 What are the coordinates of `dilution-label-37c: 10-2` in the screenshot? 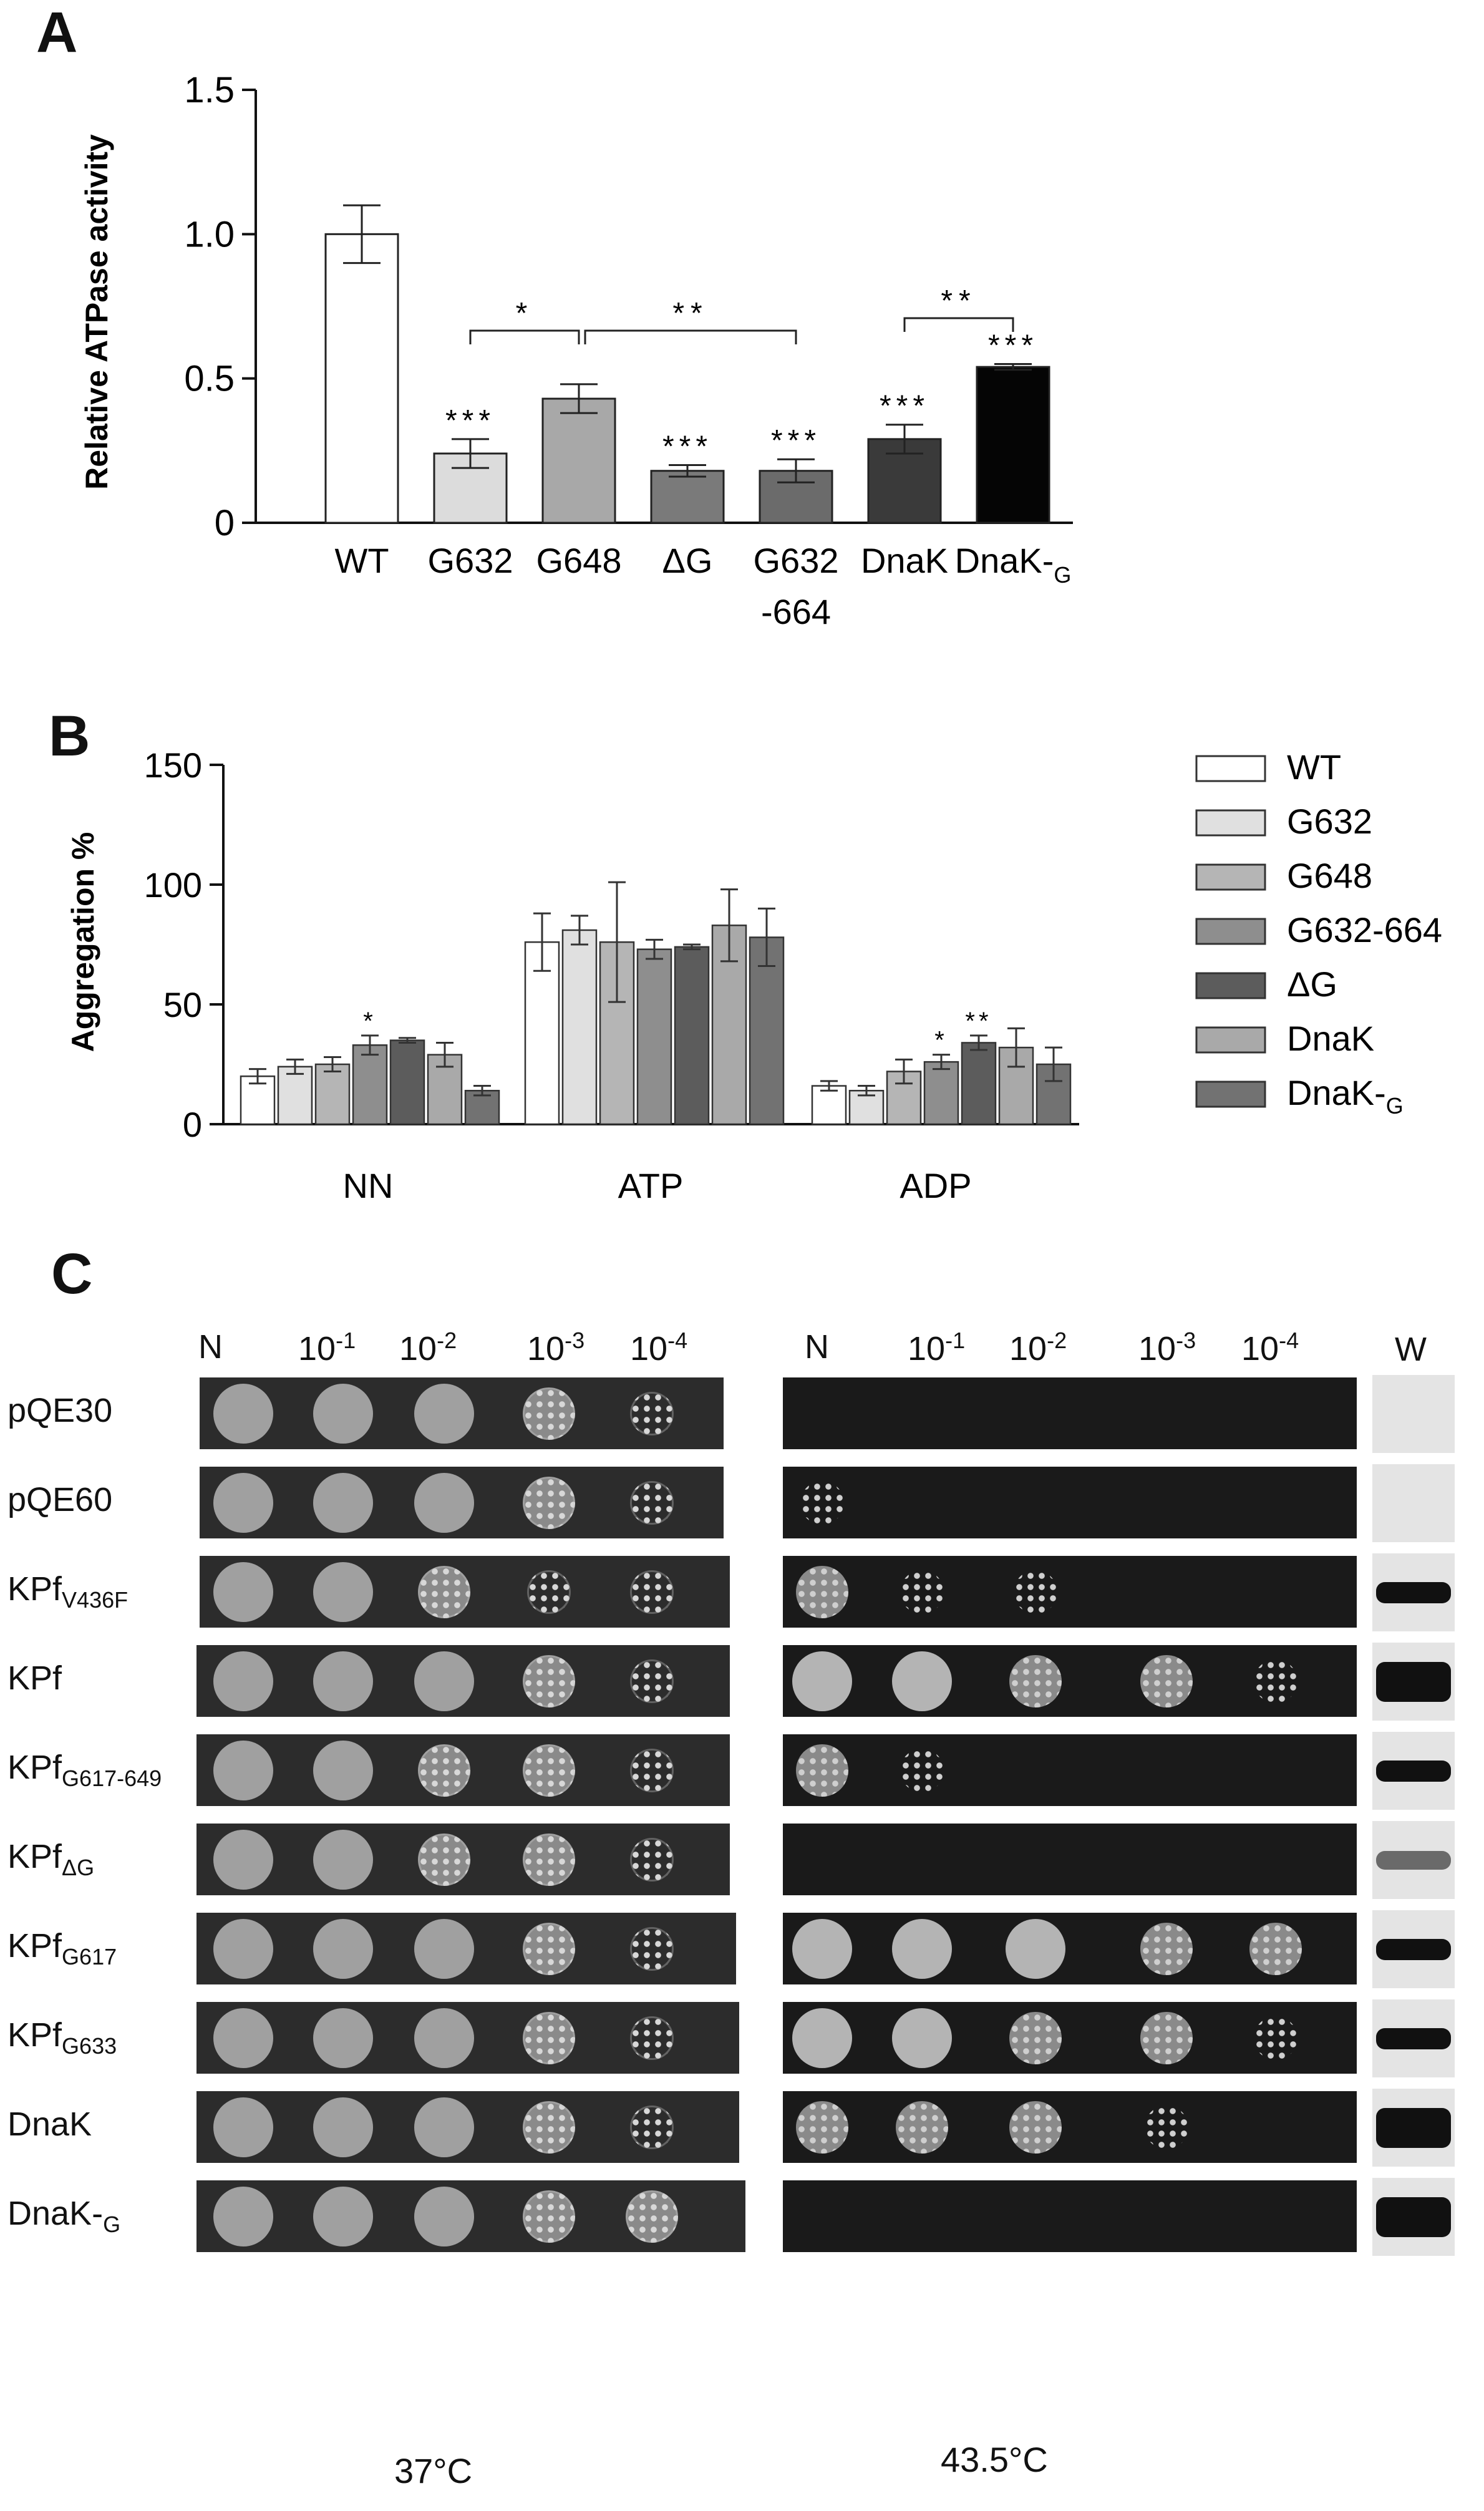 It's located at (428, 1347).